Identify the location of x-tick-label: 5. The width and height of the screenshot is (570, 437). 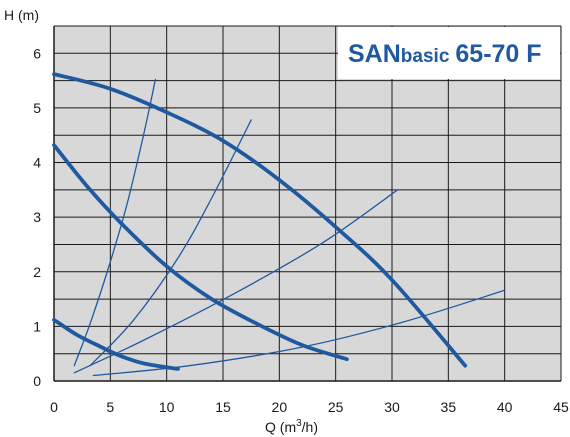
(110, 407).